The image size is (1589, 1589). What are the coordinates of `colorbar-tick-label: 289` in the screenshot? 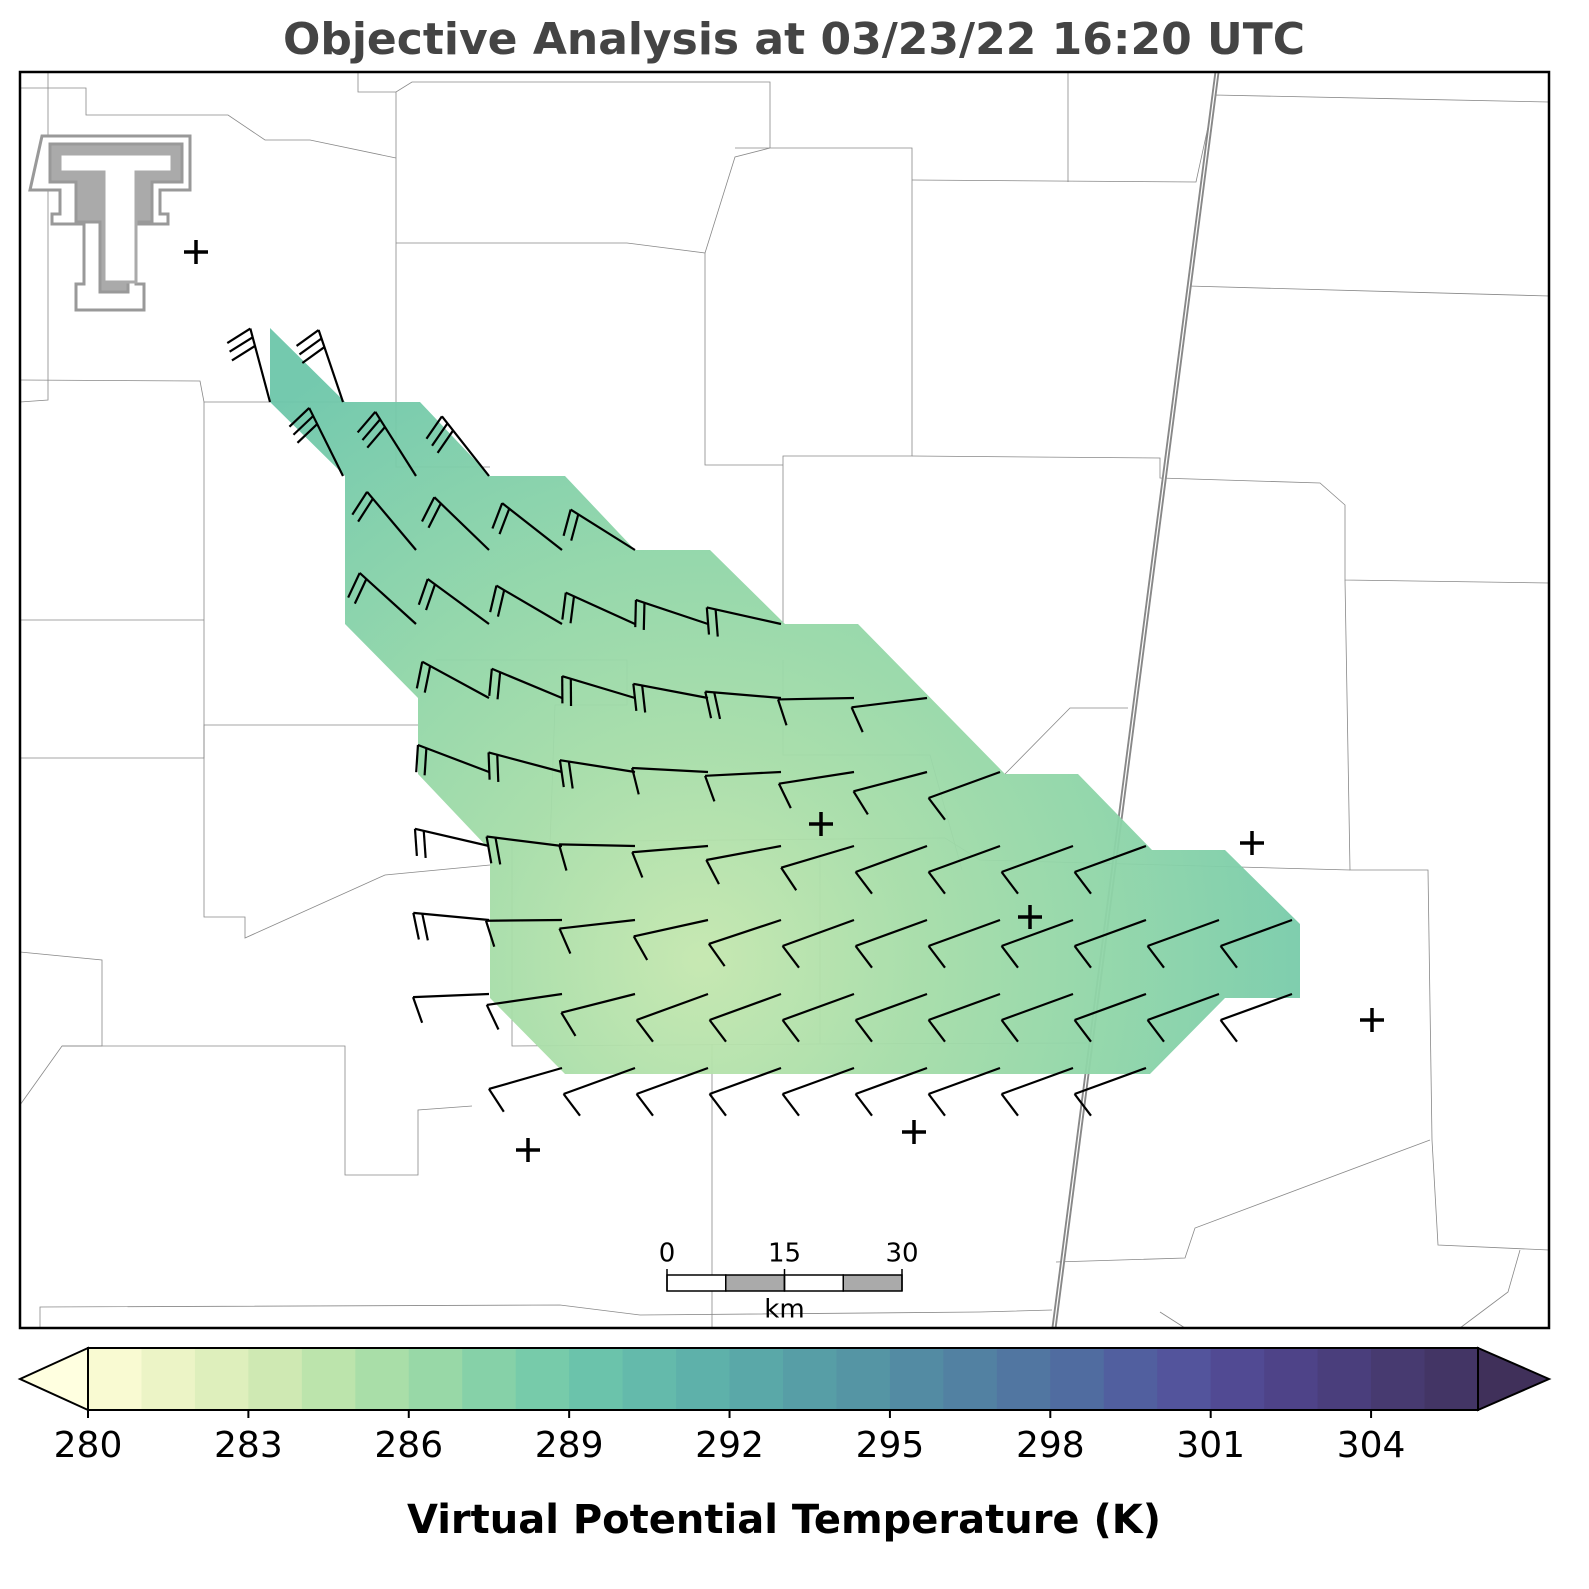 It's located at (569, 1445).